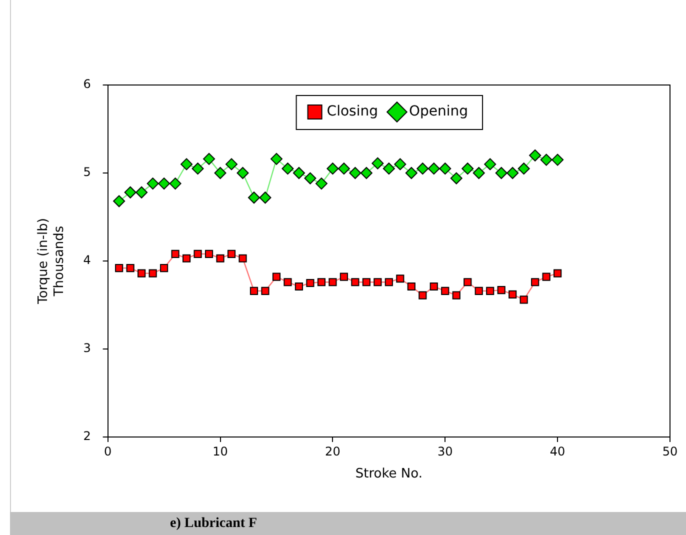 The width and height of the screenshot is (686, 535). I want to click on legend-label: Opening, so click(438, 112).